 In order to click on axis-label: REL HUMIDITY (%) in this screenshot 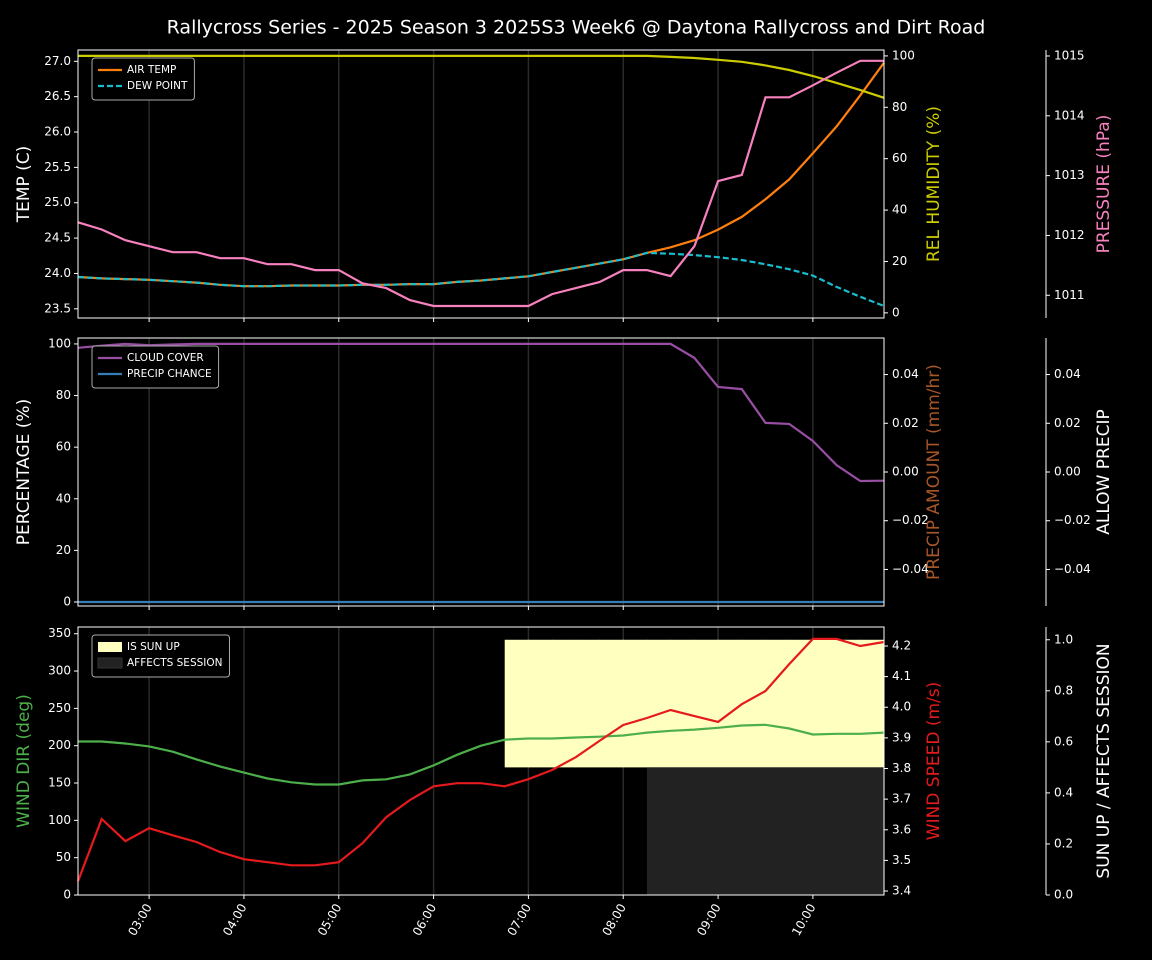, I will do `click(934, 184)`.